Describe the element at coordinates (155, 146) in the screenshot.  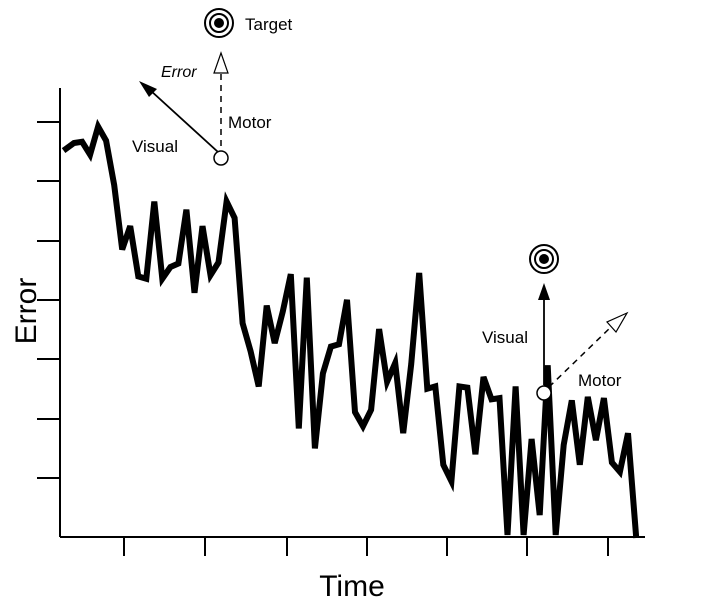
I see `top-visual-label: Visual` at that location.